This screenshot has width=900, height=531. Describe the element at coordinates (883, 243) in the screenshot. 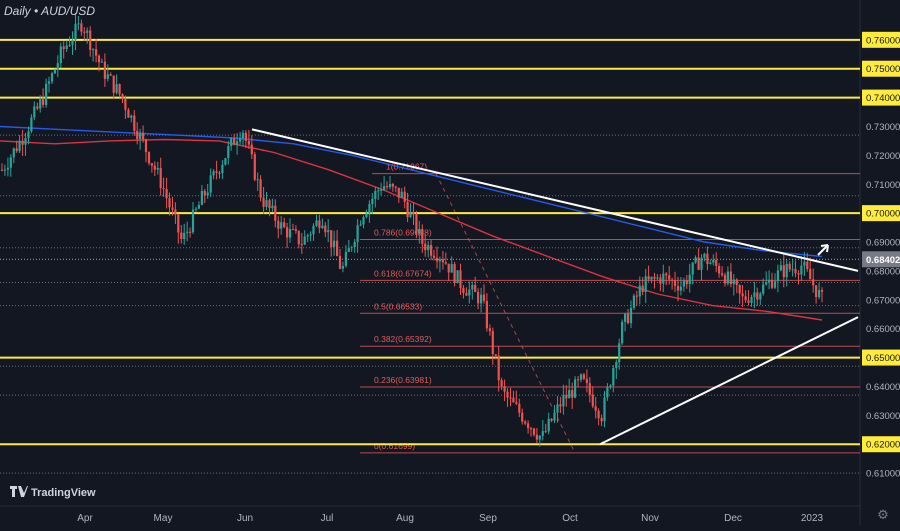

I see `y-tick-label: 0.69000` at that location.